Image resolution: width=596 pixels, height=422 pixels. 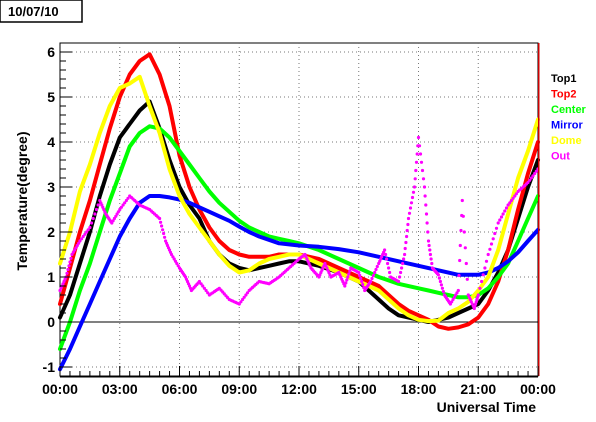 What do you see at coordinates (51, 187) in the screenshot?
I see `y-tick-label: 3` at bounding box center [51, 187].